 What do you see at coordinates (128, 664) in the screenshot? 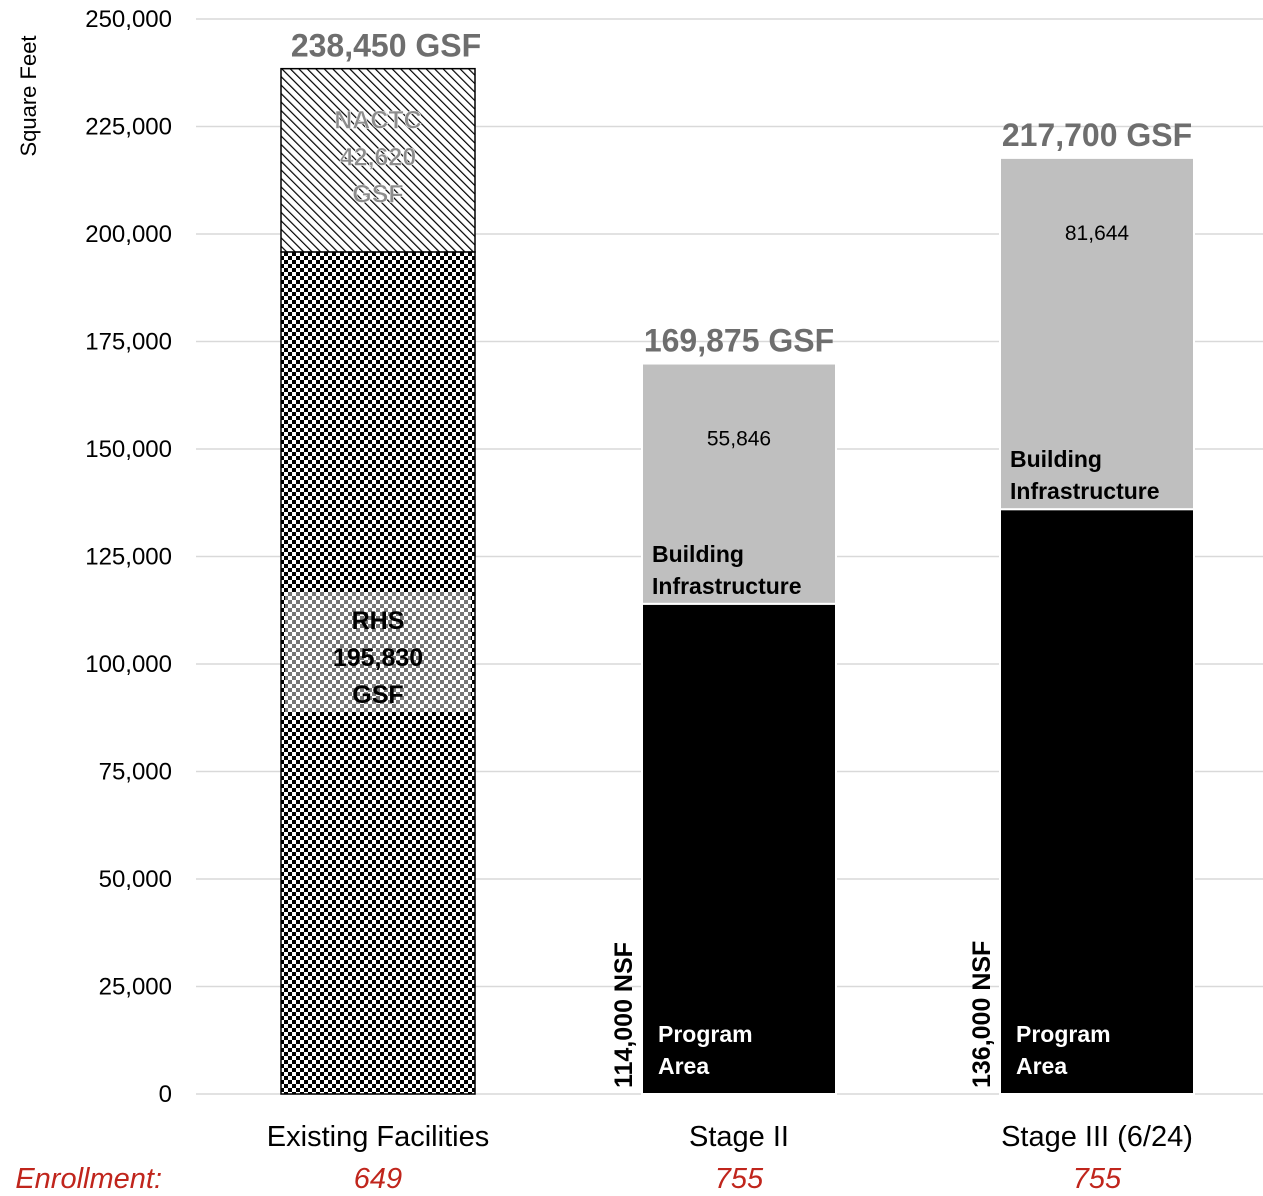
I see `y-tick-label: 100,000` at bounding box center [128, 664].